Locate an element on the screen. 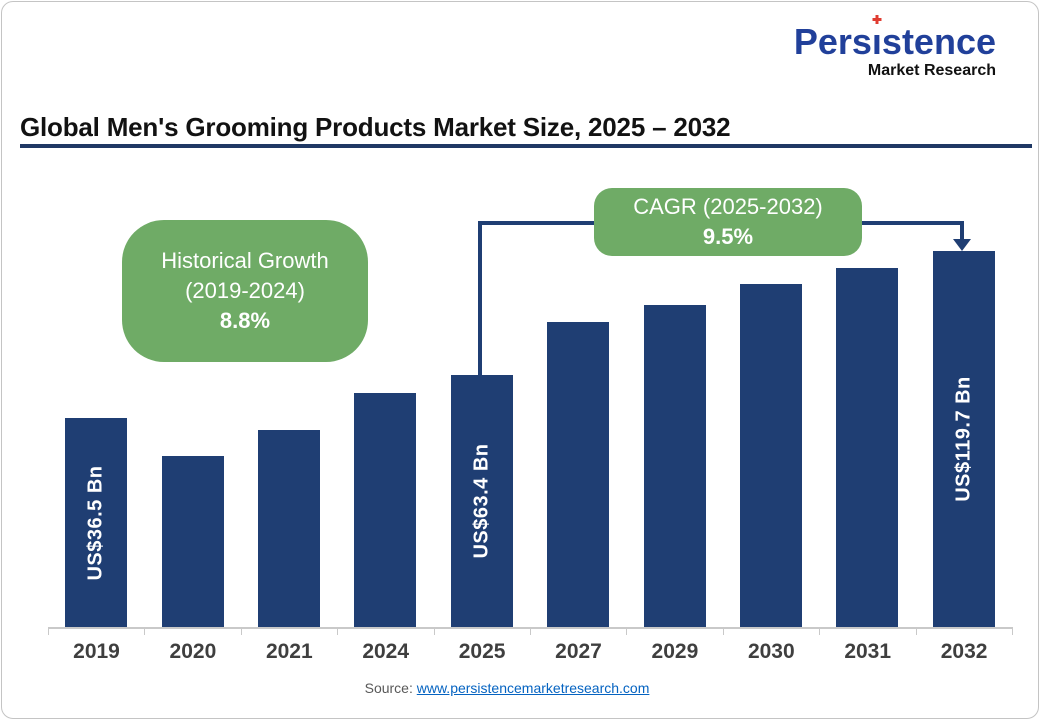 Image resolution: width=1040 pixels, height=722 pixels. x-tick-label-2029: 2029 is located at coordinates (675, 651).